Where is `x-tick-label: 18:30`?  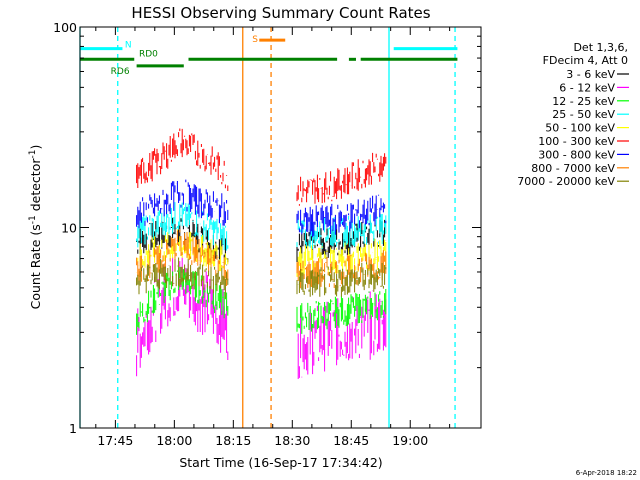
x-tick-label: 18:30 is located at coordinates (292, 440).